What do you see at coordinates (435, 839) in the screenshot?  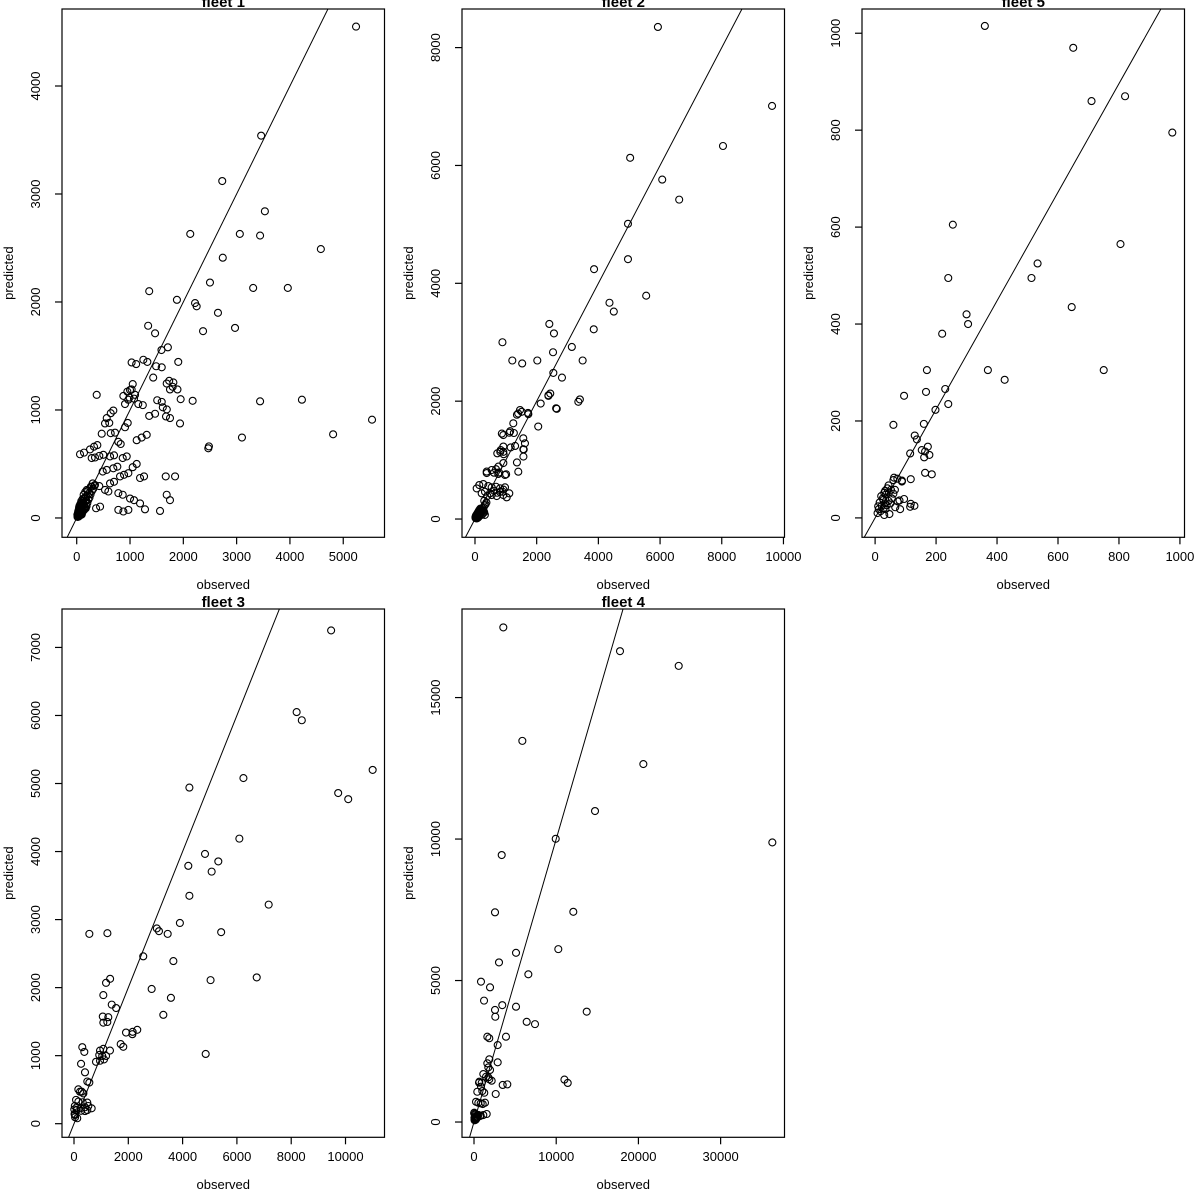 I see `y-tick-label: 10000` at bounding box center [435, 839].